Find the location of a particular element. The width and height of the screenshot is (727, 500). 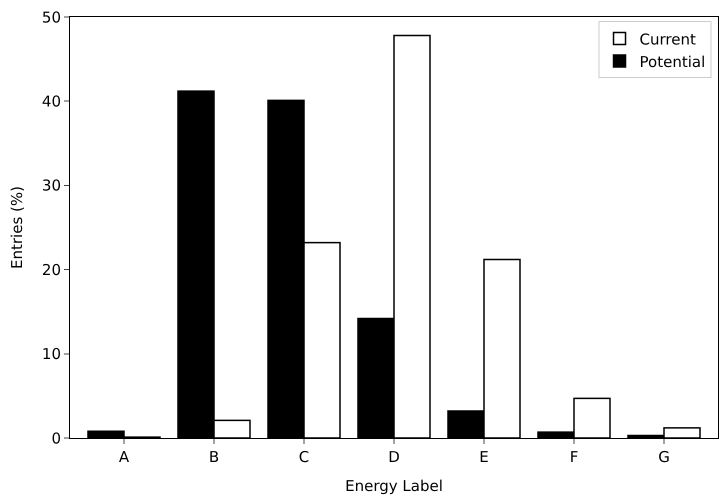

y-tick-label: 50 is located at coordinates (51, 17).